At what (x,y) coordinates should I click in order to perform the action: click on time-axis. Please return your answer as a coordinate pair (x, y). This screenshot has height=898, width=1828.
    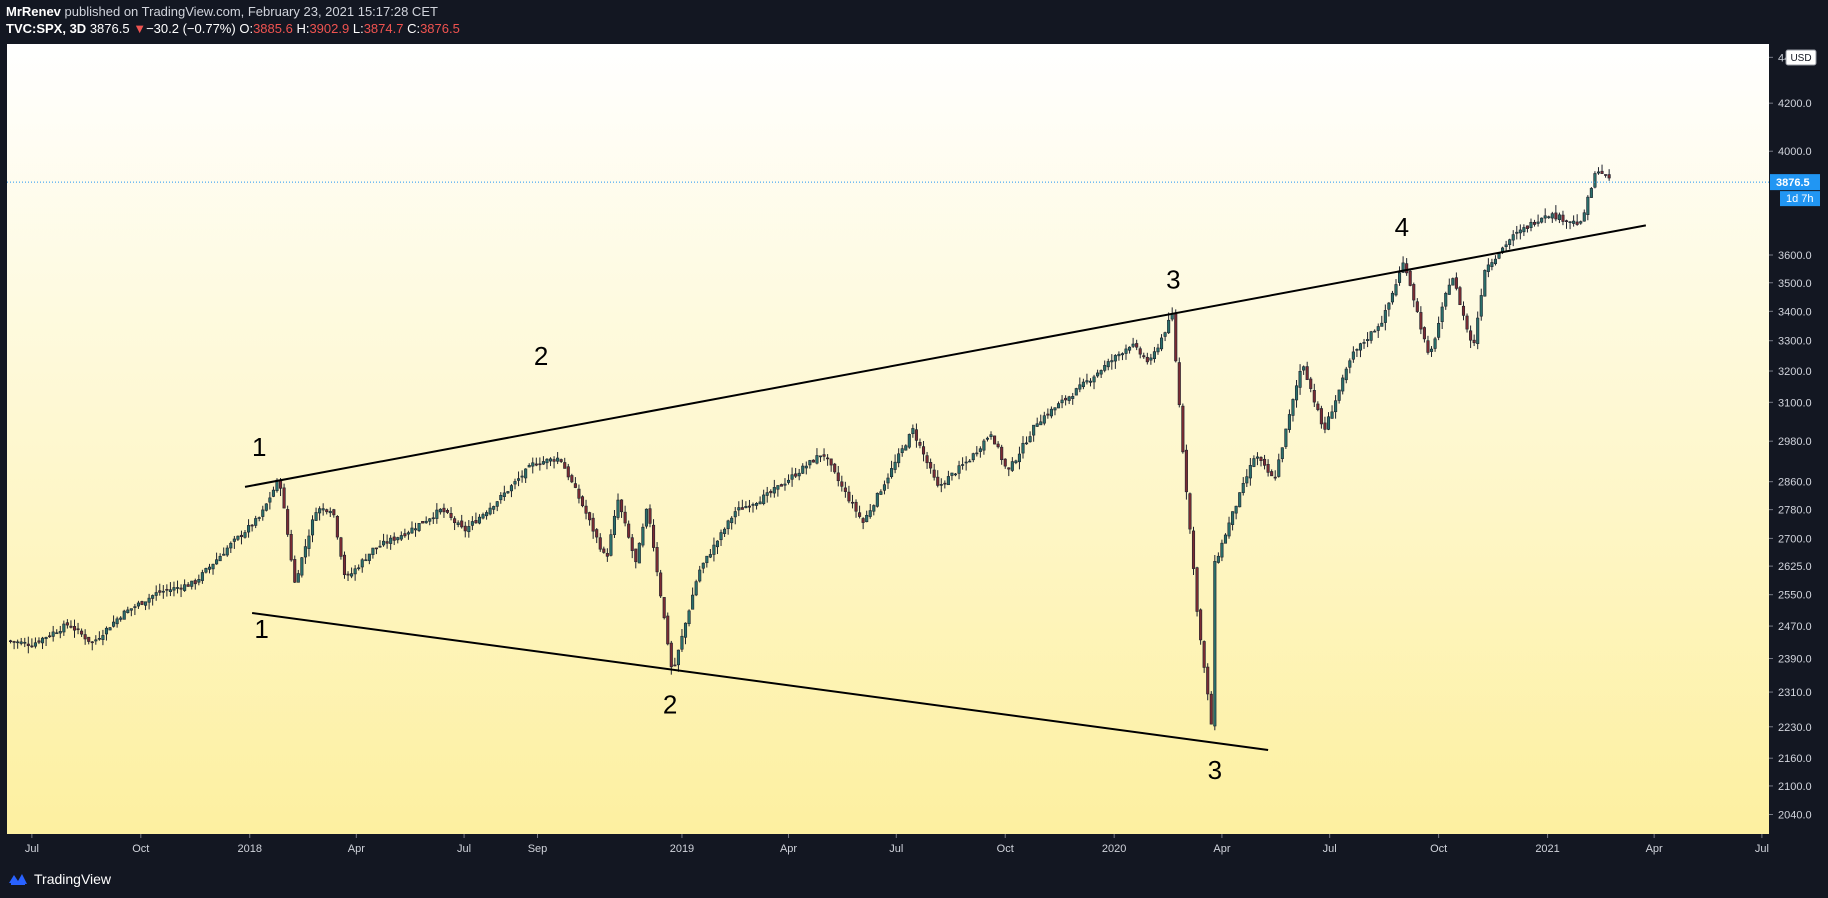
    Looking at the image, I should click on (914, 848).